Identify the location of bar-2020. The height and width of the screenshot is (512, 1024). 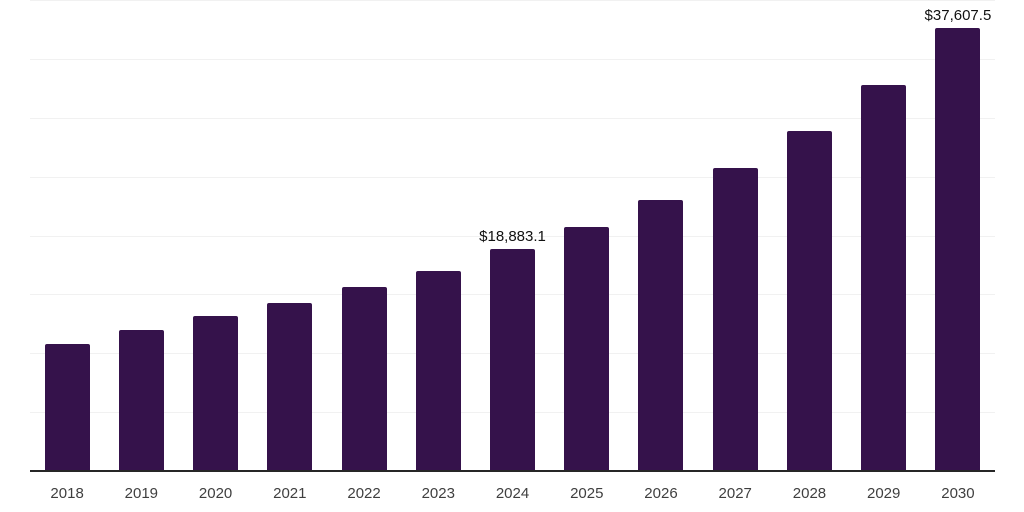
(216, 393).